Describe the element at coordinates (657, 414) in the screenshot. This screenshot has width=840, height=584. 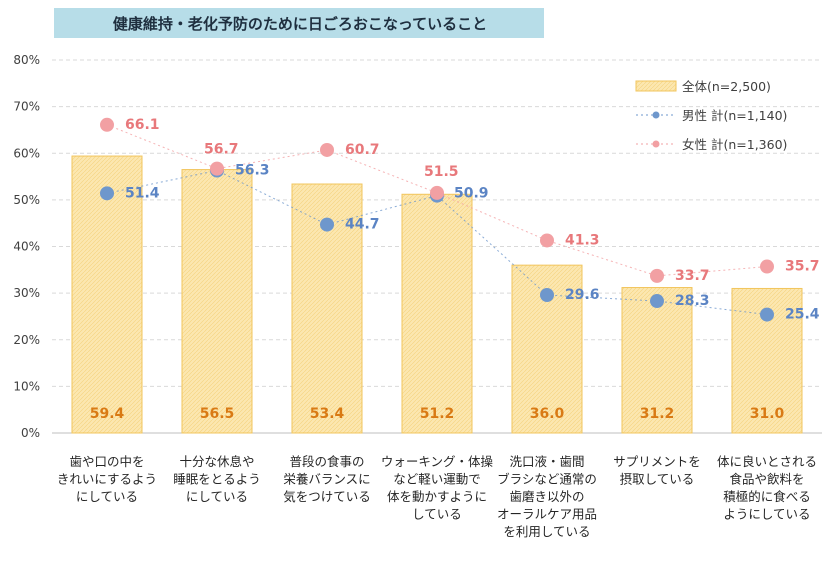
I see `bar-data-label: 31.2` at that location.